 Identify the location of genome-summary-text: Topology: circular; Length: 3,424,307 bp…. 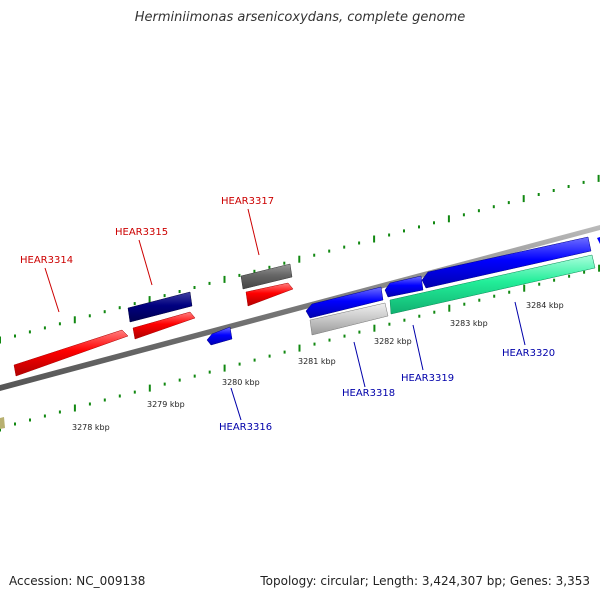
(425, 581).